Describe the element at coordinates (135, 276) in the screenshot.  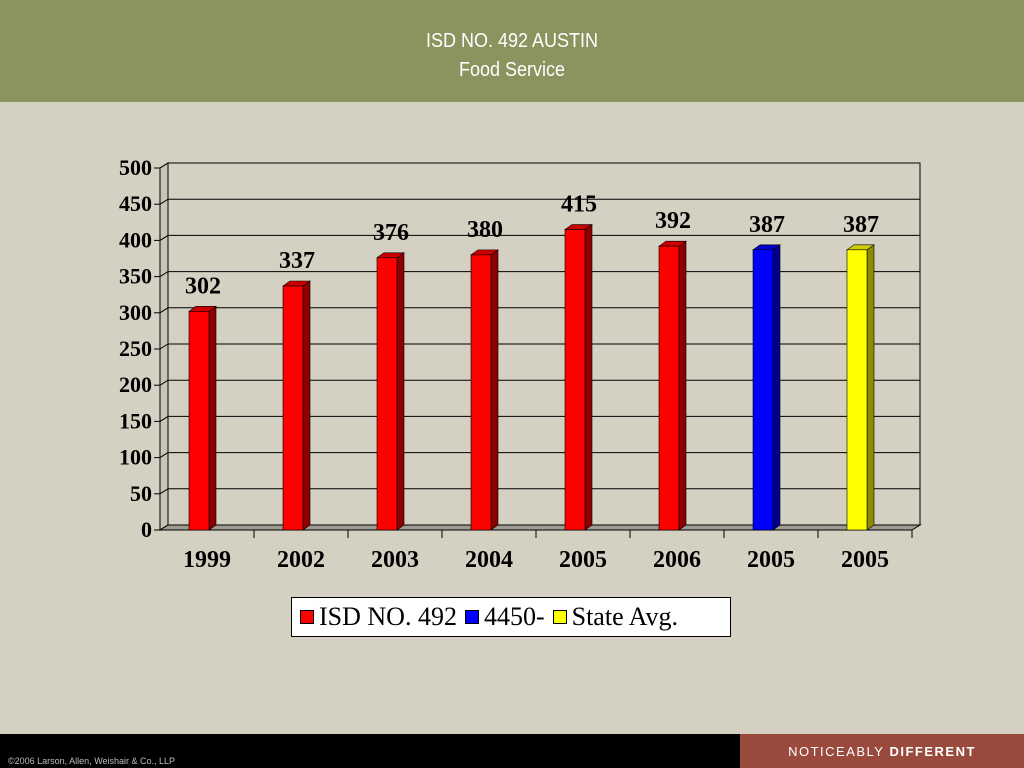
I see `y-tick-label: 350` at that location.